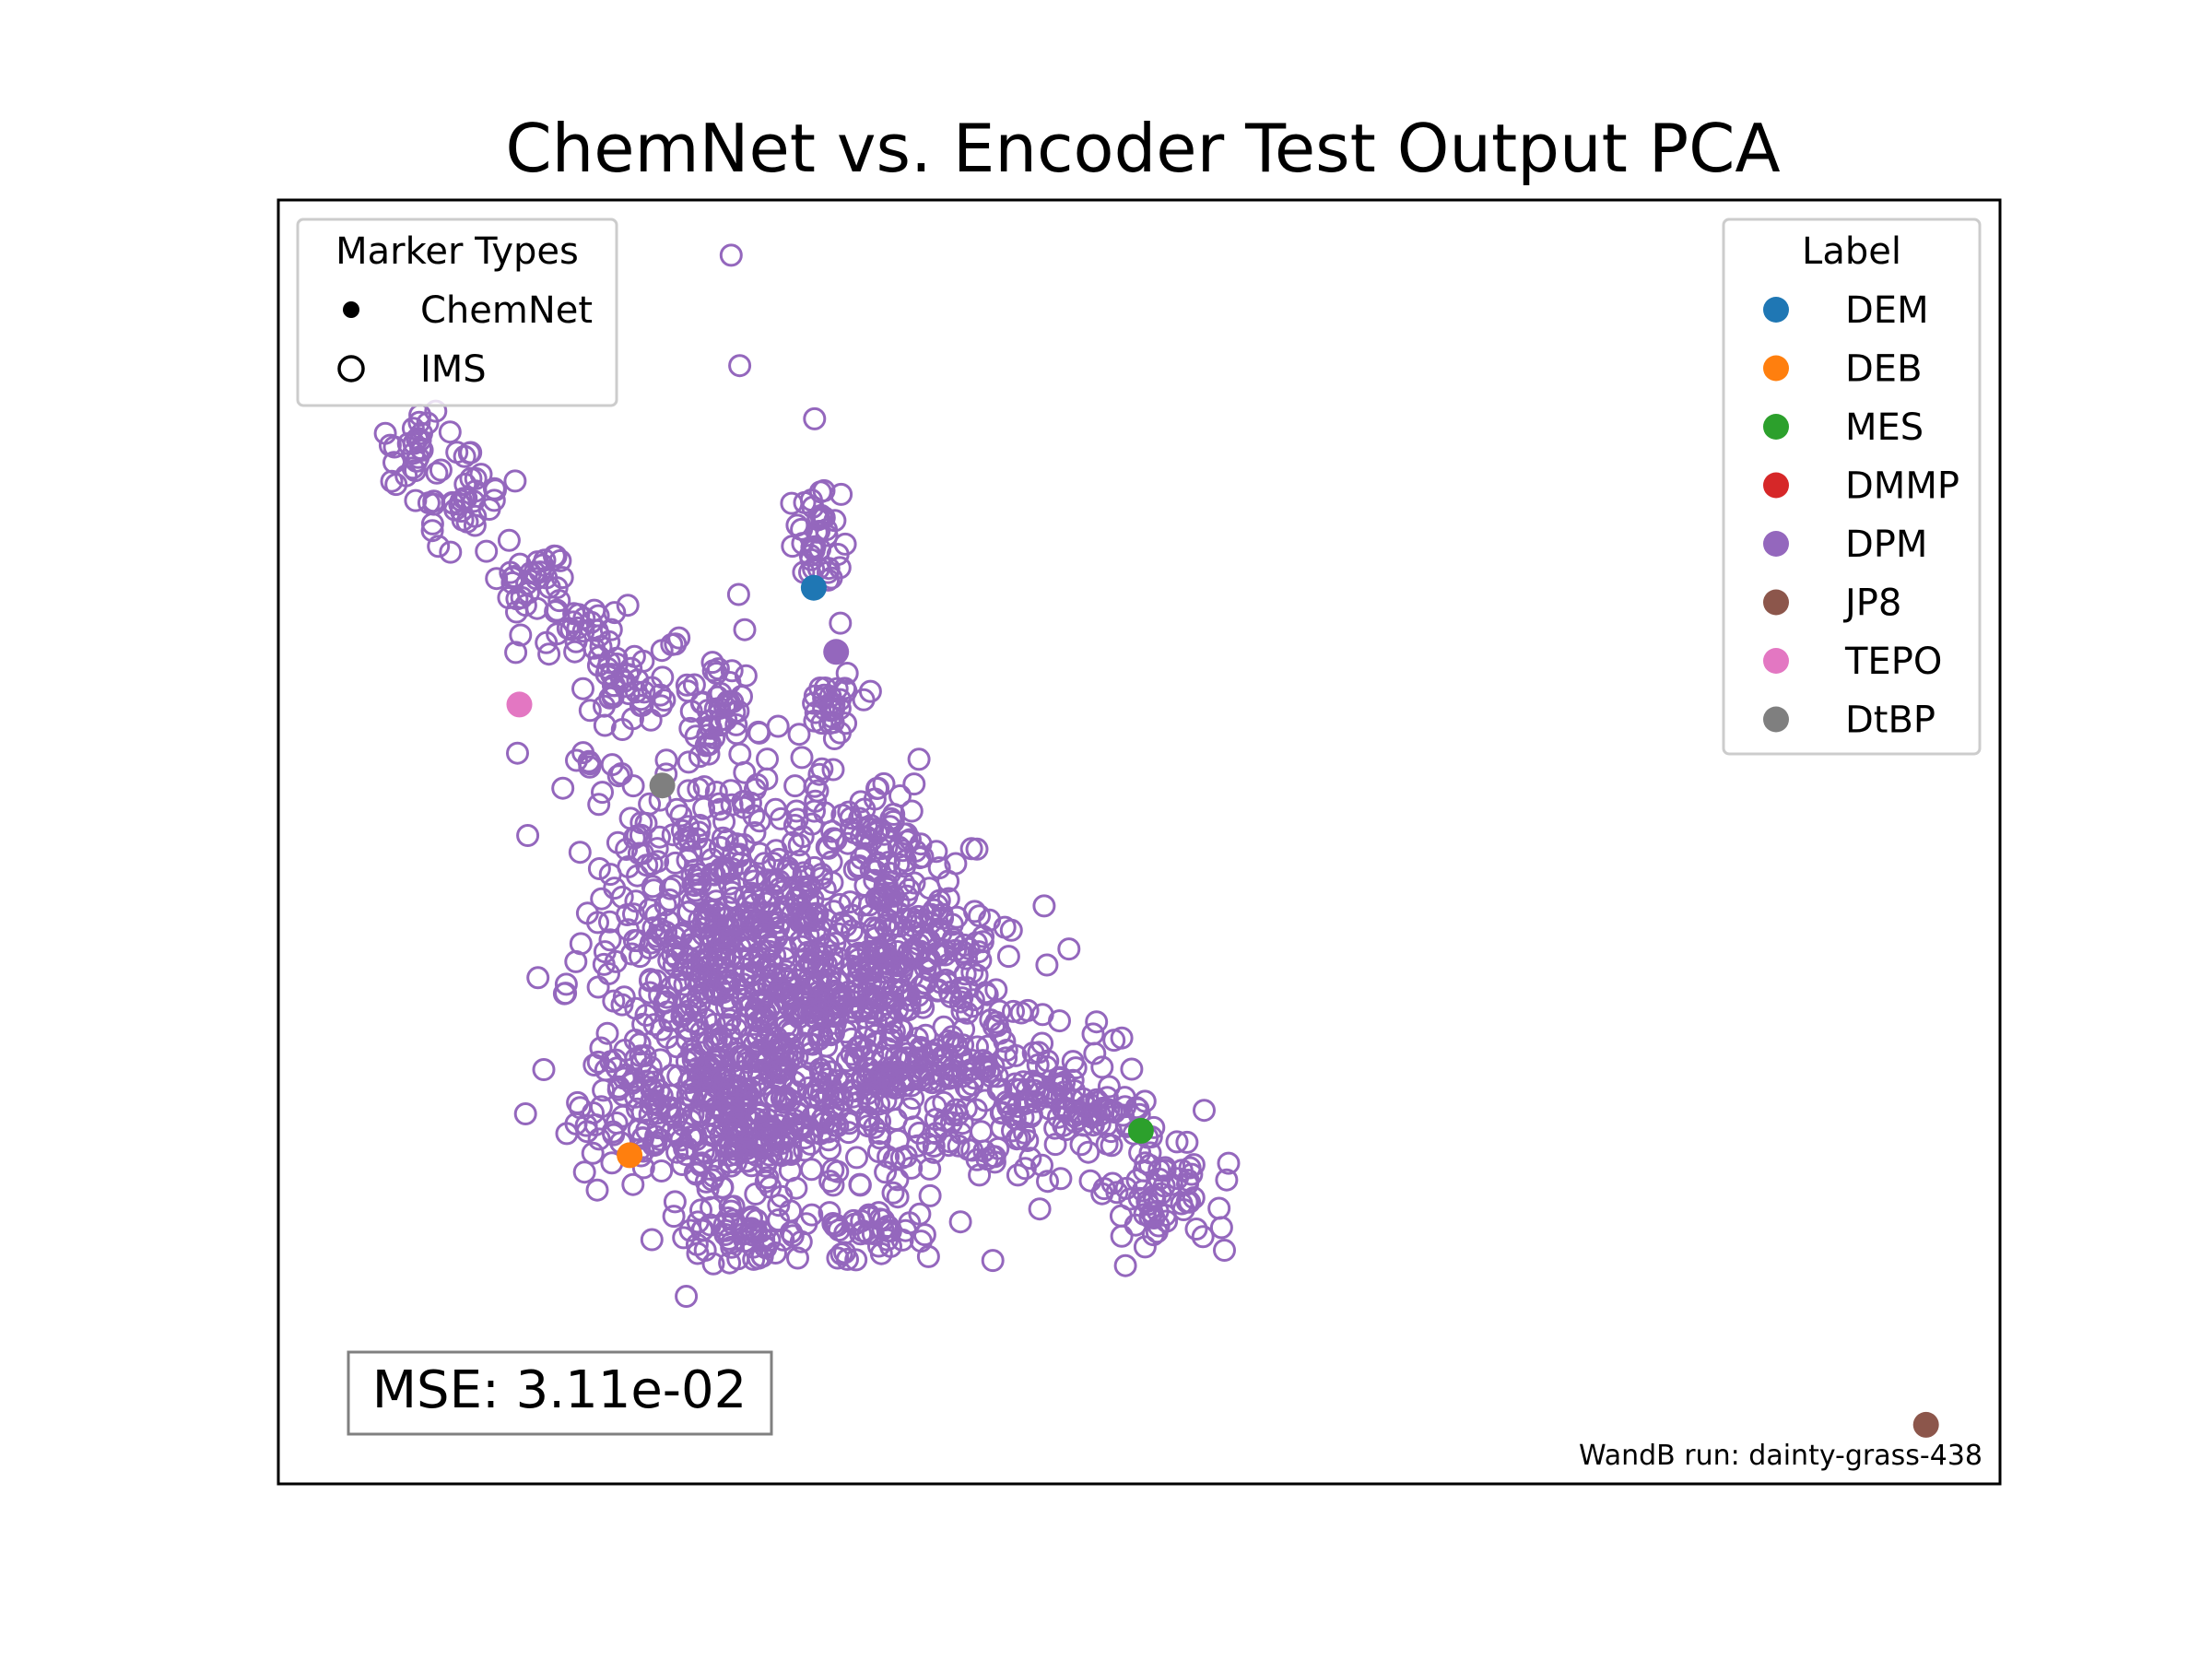 The image size is (2212, 1659). I want to click on mse-box, so click(560, 1393).